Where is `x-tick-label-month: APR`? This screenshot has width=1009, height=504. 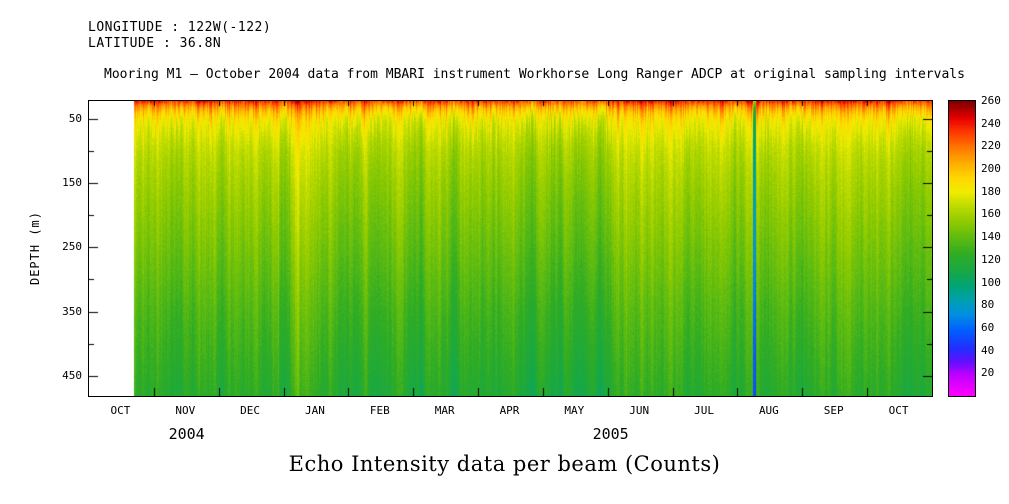 x-tick-label-month: APR is located at coordinates (509, 410).